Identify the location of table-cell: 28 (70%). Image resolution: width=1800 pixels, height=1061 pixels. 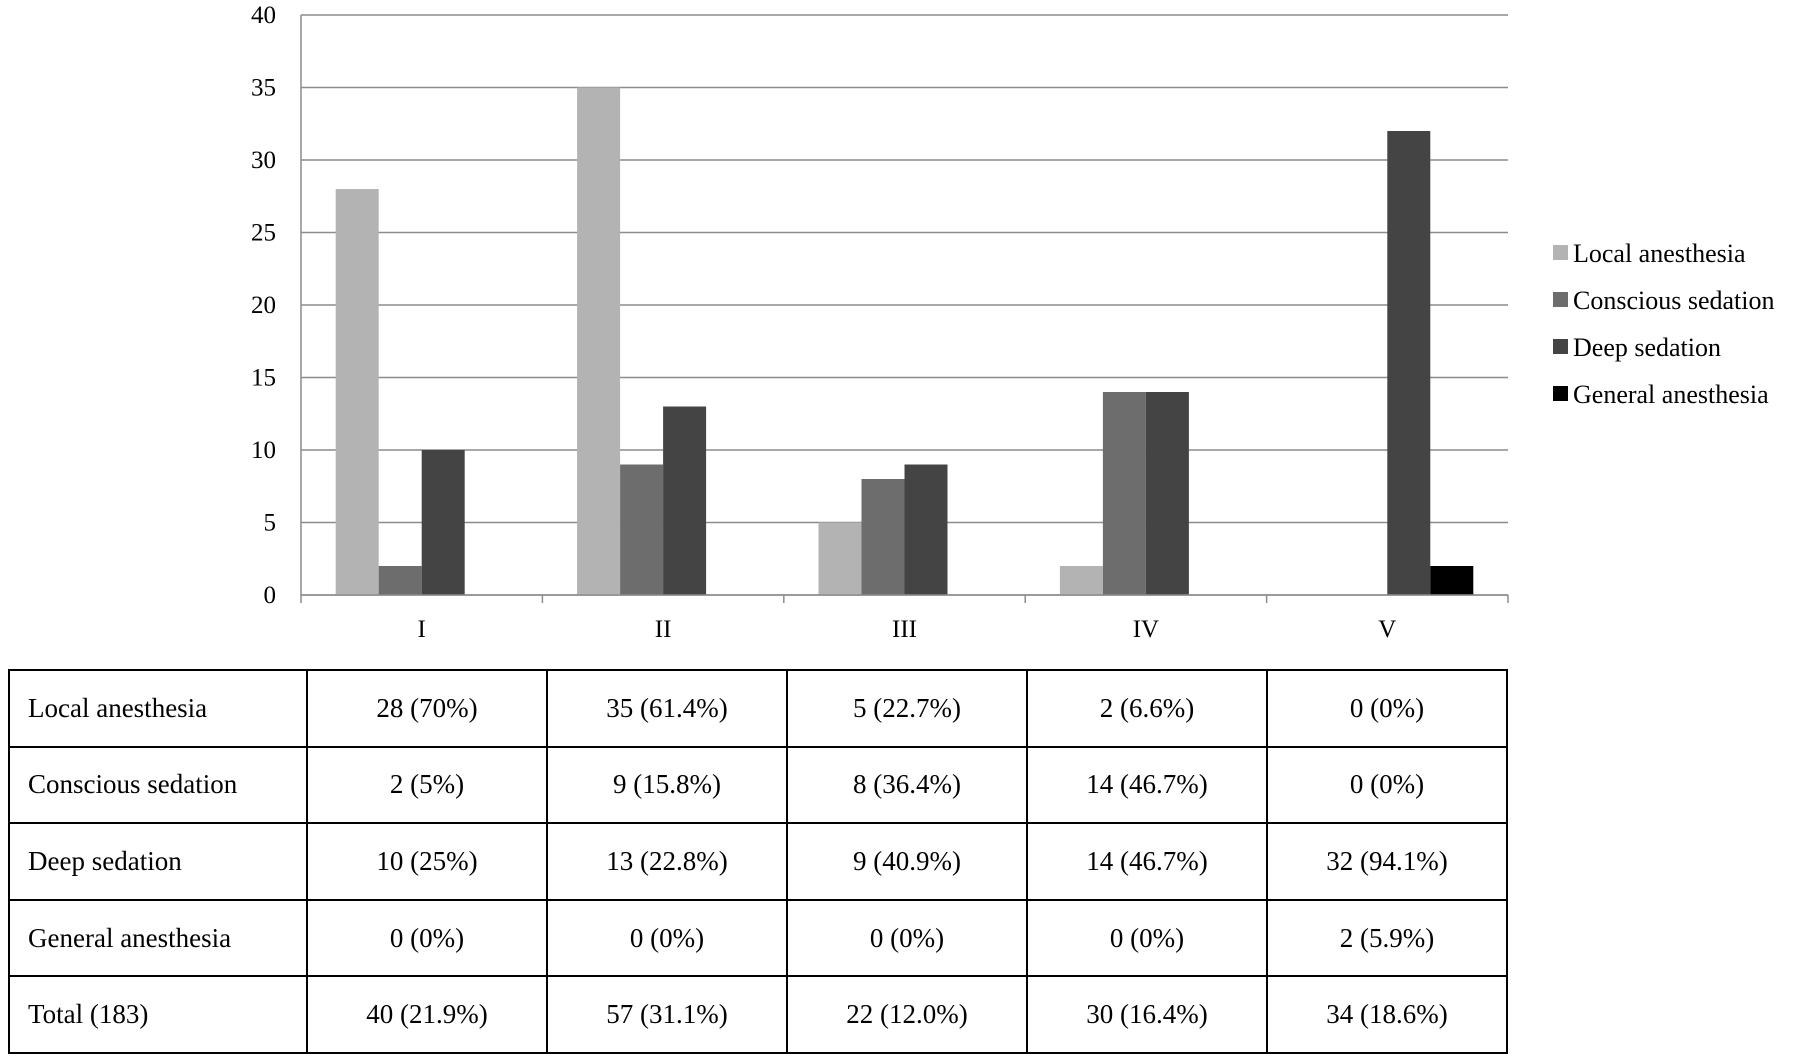
(427, 708).